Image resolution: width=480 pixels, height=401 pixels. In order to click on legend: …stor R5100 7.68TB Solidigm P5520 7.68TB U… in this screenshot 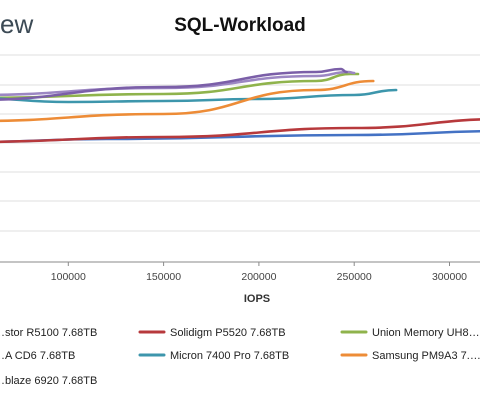, I will do `click(240, 357)`.